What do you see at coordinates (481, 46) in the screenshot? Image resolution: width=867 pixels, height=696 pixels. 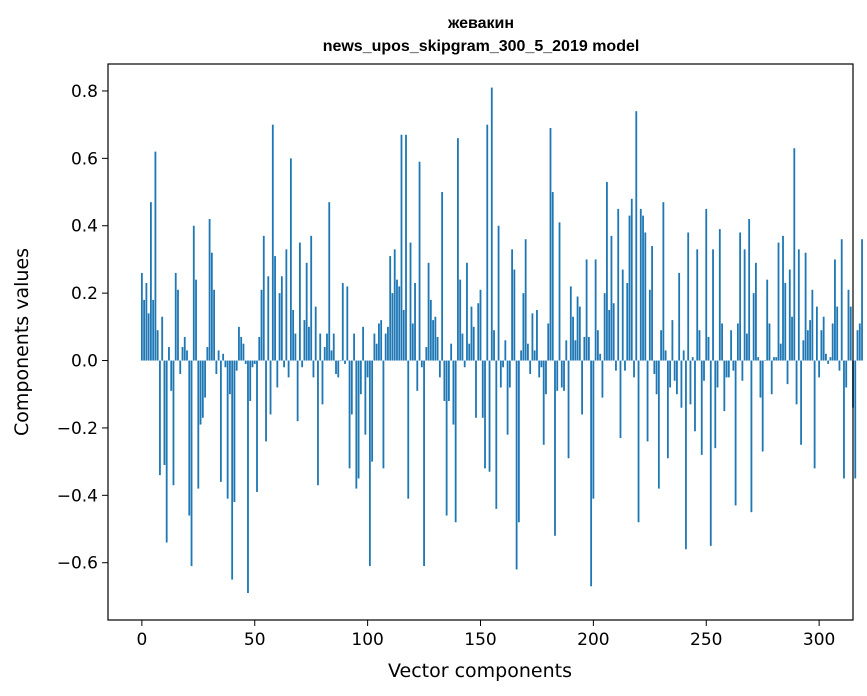 I see `chart-title-line2: news_upos_skipgram_300_5_2019 model` at bounding box center [481, 46].